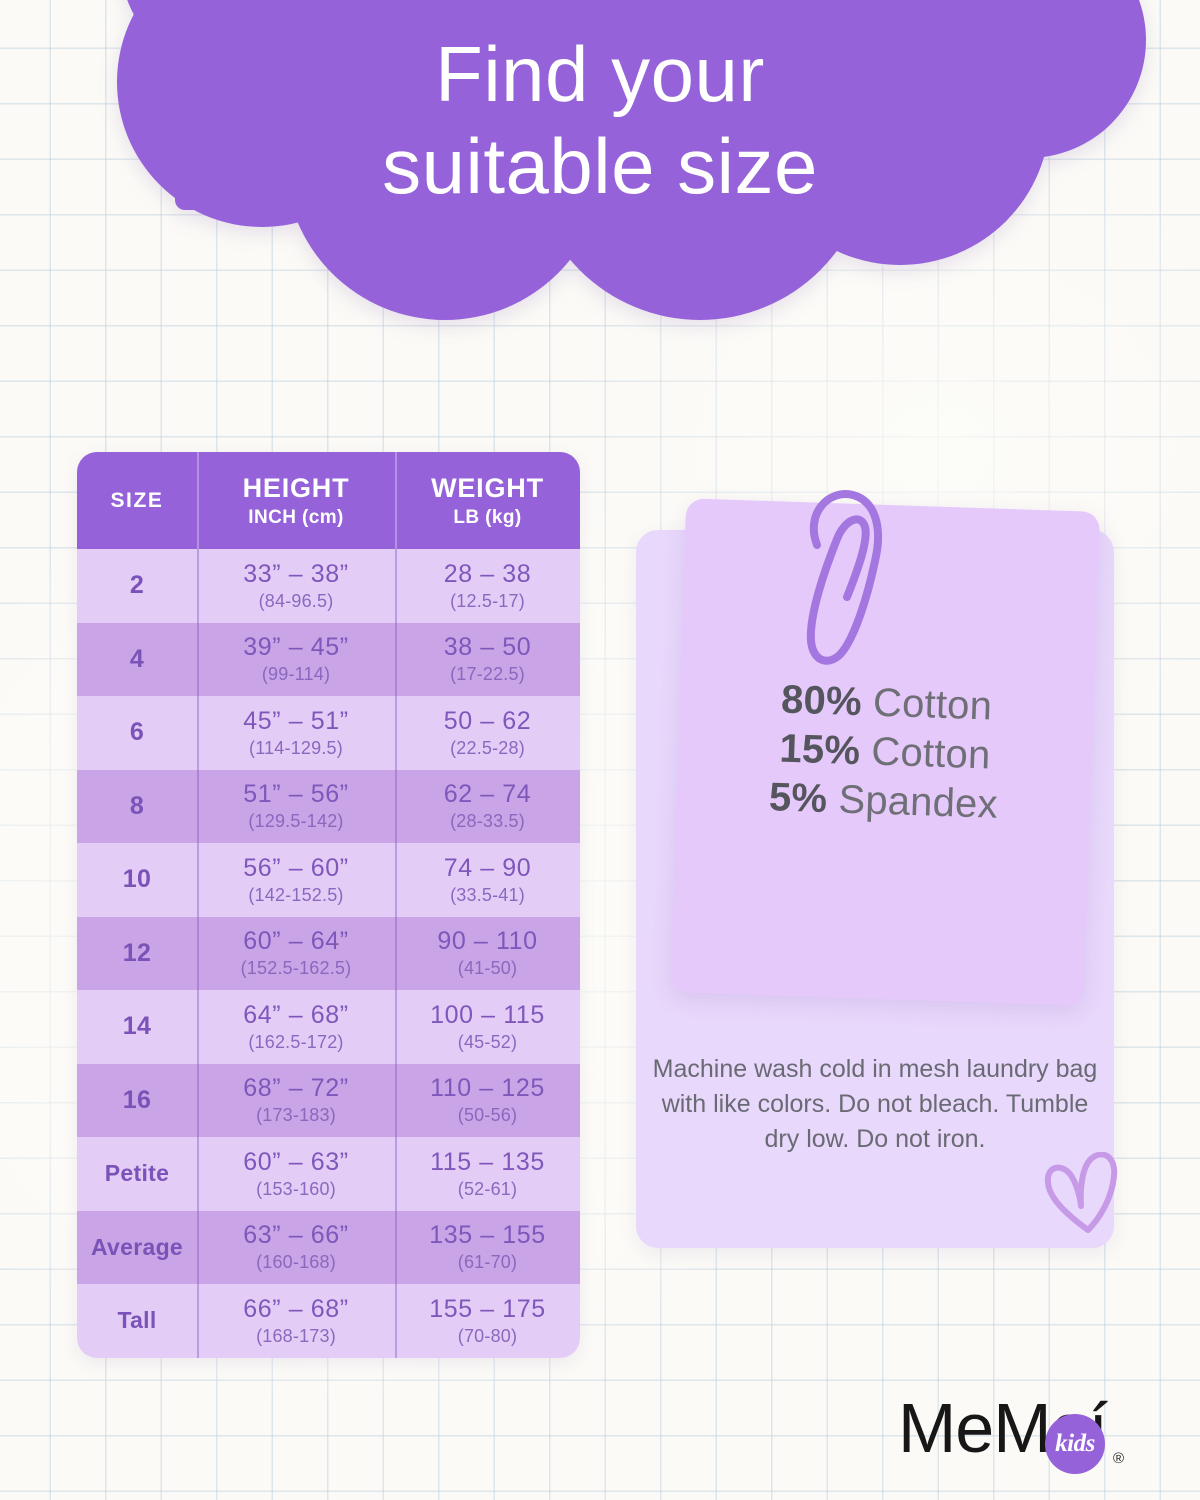 The height and width of the screenshot is (1500, 1200). Describe the element at coordinates (487, 1014) in the screenshot. I see `weight-lb: 100 – 115` at that location.